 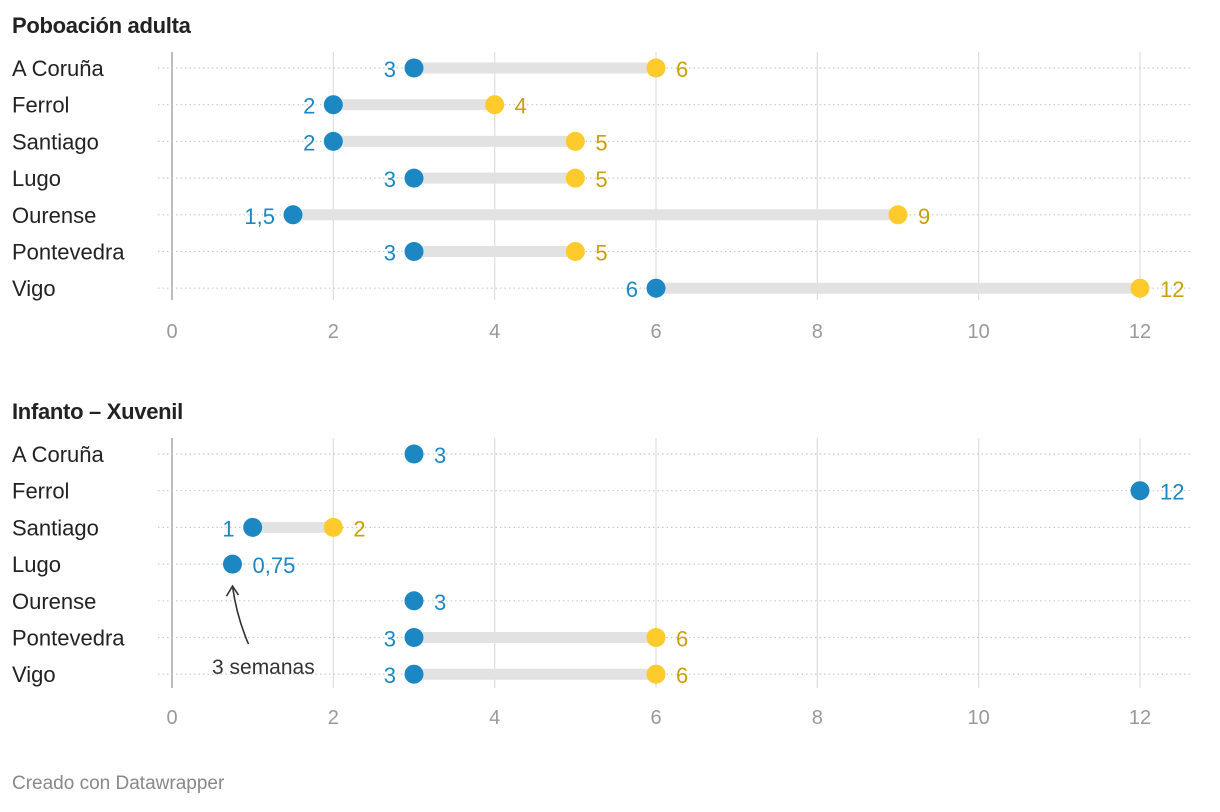 What do you see at coordinates (521, 106) in the screenshot?
I see `max-value-label: 4` at bounding box center [521, 106].